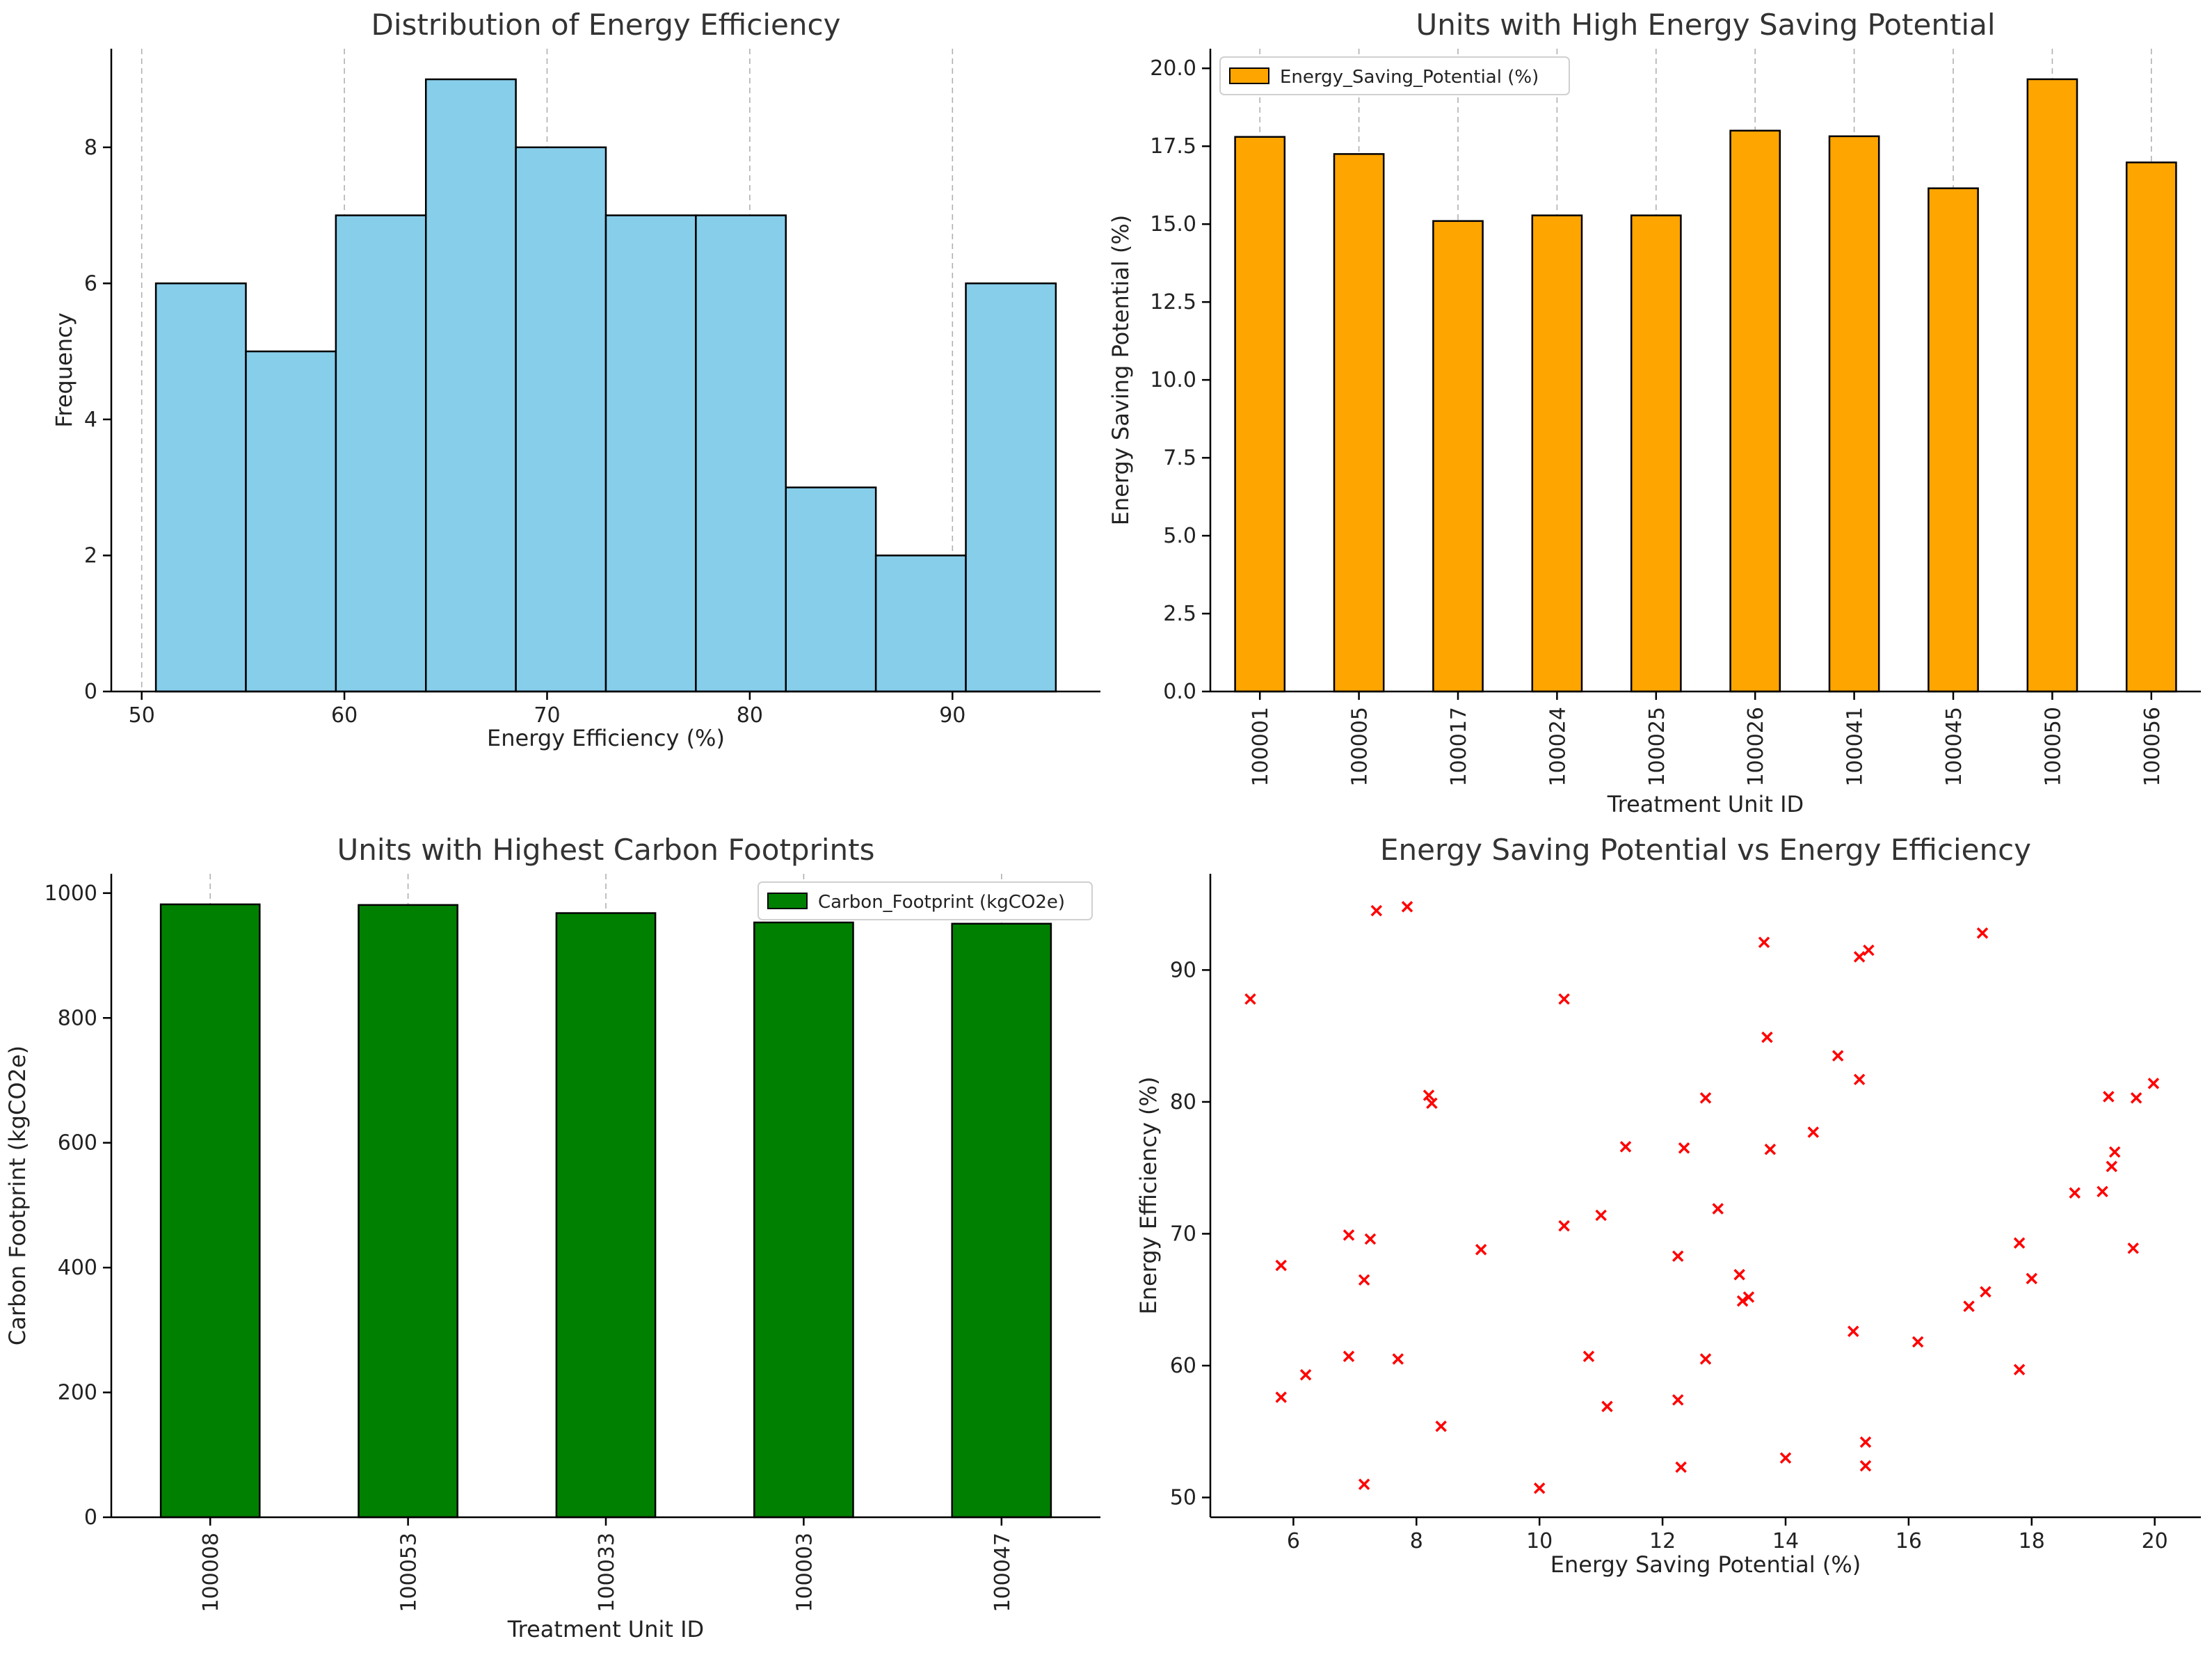 The width and height of the screenshot is (2212, 1655). I want to click on saving-potential-chart-y-tick-label: 0.0, so click(1179, 692).